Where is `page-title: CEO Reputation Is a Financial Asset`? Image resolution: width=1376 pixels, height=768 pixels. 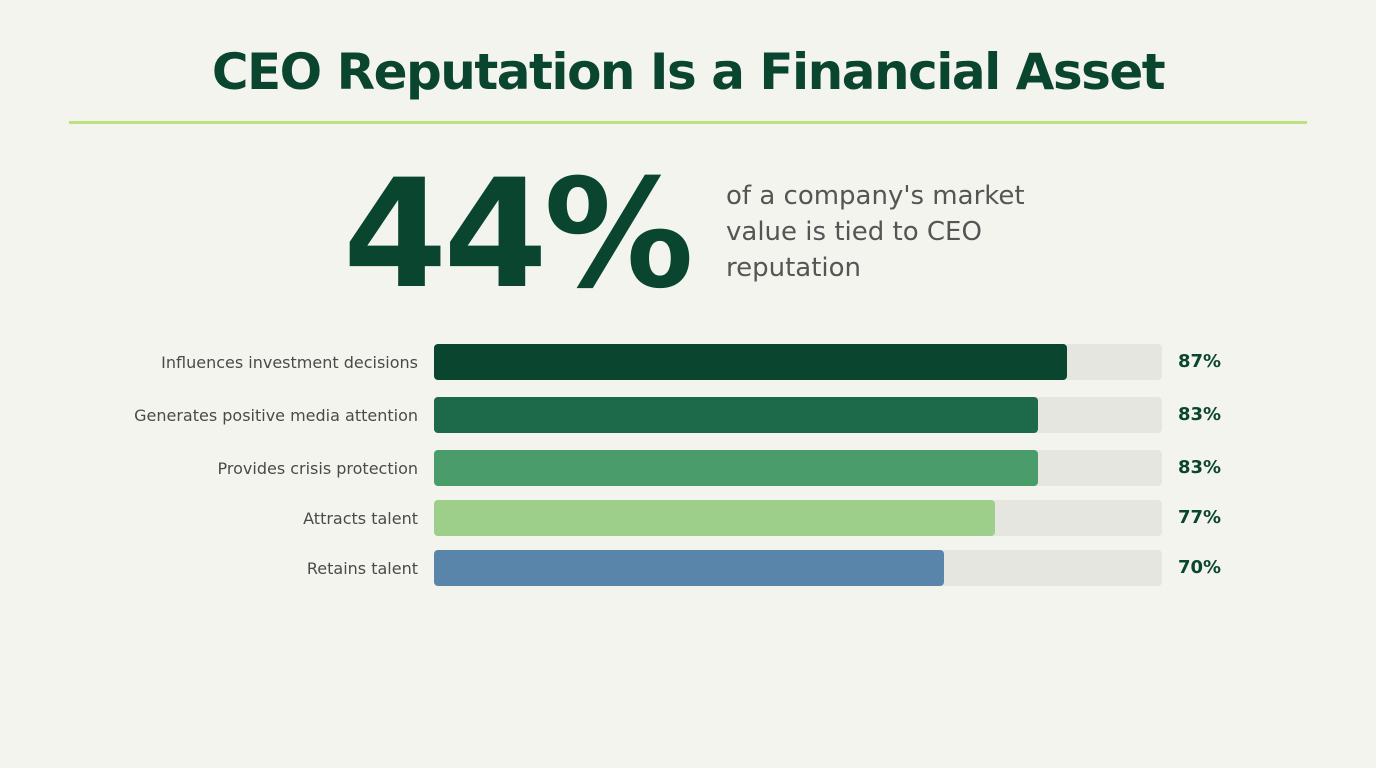 page-title: CEO Reputation Is a Financial Asset is located at coordinates (688, 72).